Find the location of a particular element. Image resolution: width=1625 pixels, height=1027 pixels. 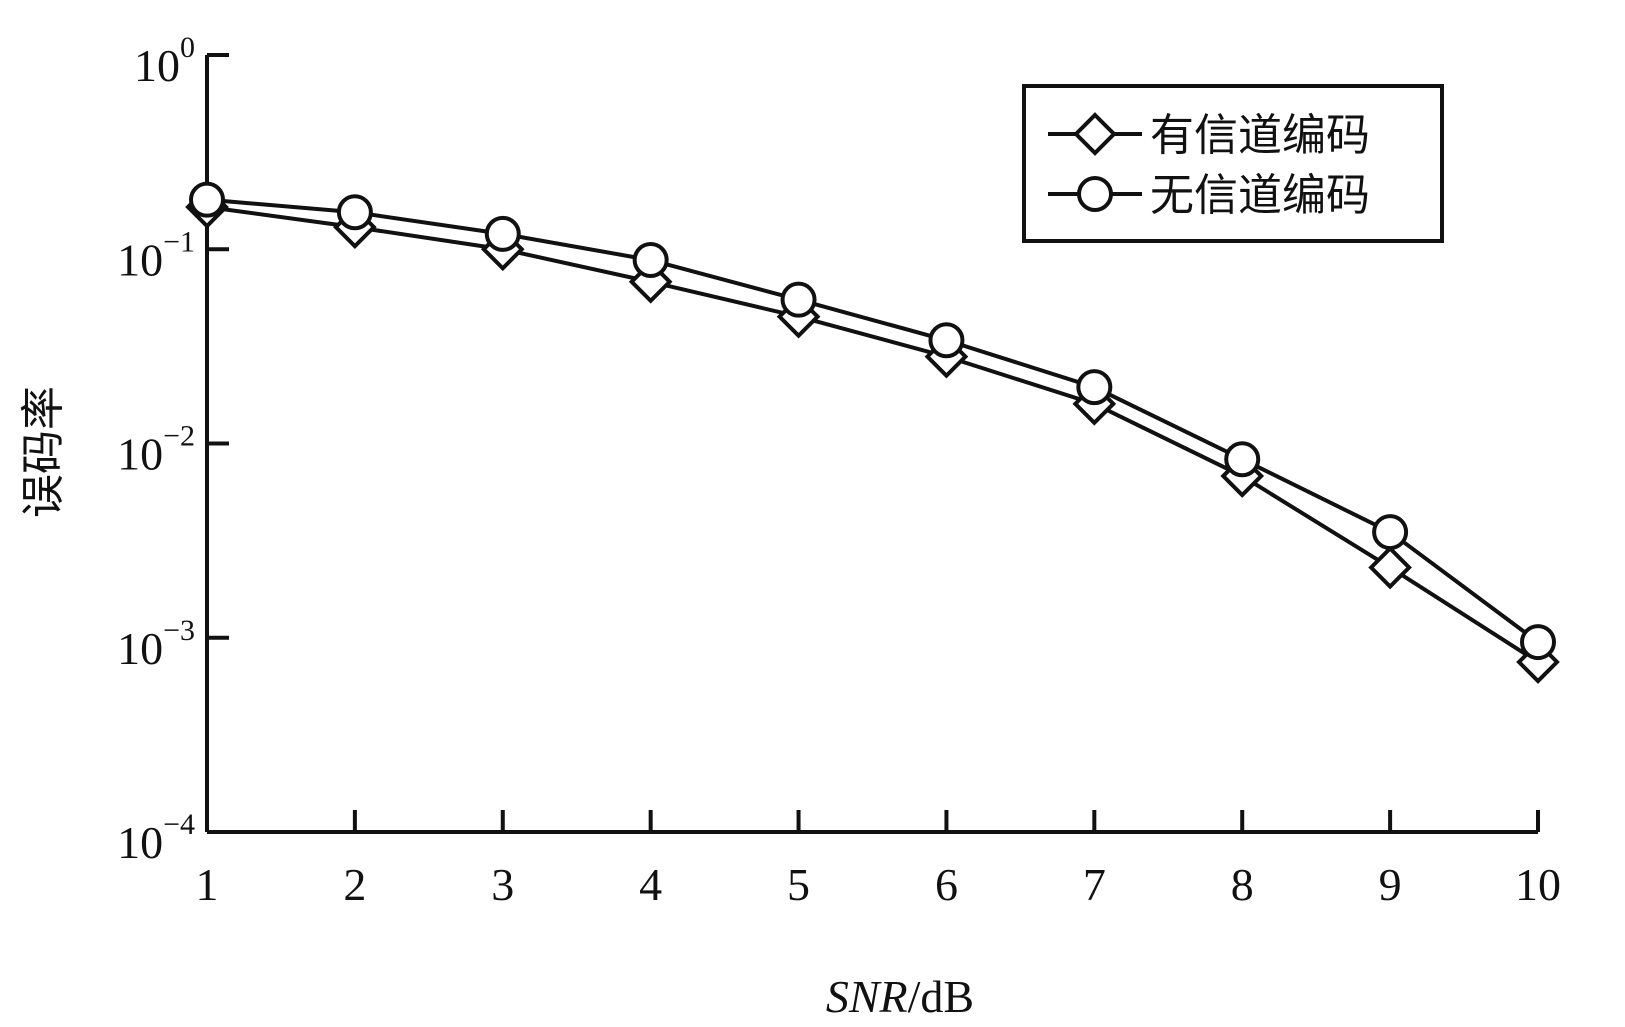

y-tick-label: 10⁻⁴ is located at coordinates (156, 838).